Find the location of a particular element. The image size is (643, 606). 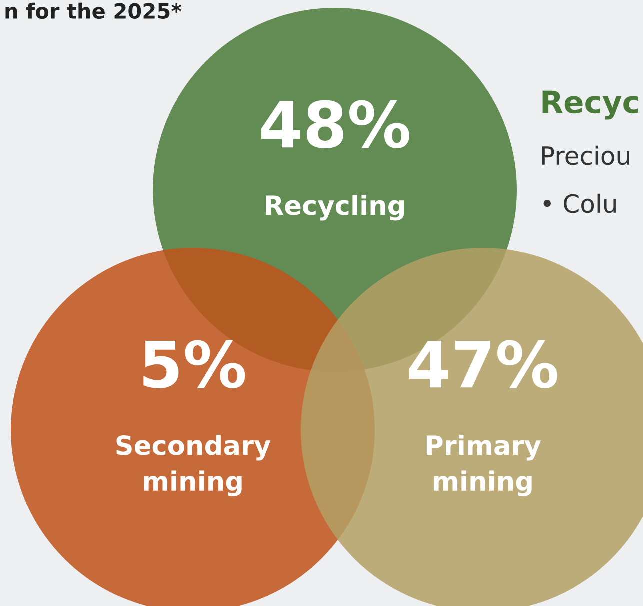

text: n for the 2025* is located at coordinates (94, 11).